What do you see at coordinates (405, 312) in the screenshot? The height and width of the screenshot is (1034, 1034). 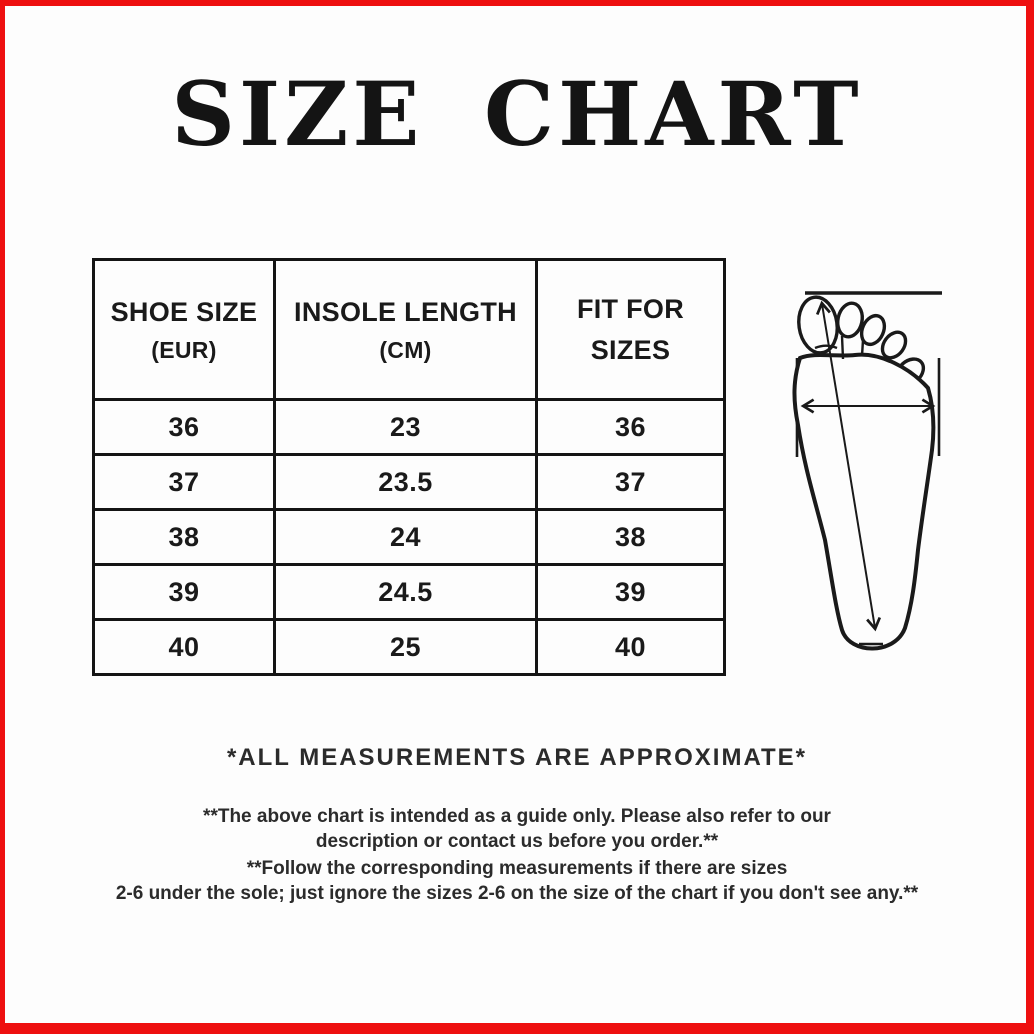 I see `header-line: INSOLE LENGTH` at bounding box center [405, 312].